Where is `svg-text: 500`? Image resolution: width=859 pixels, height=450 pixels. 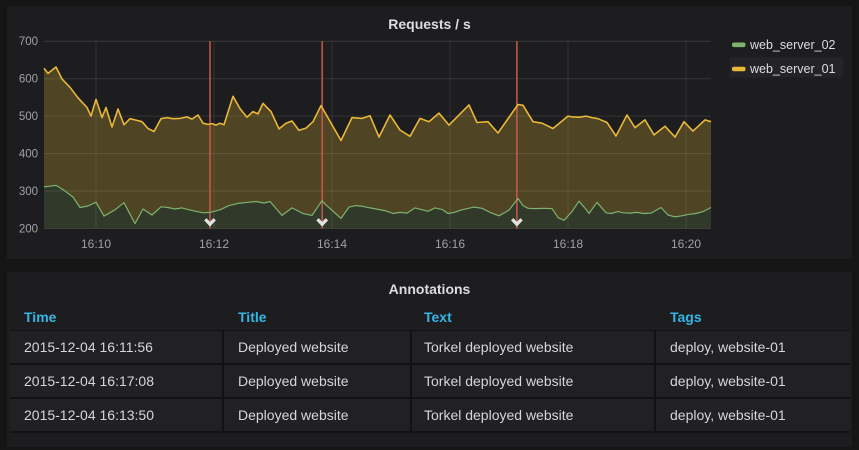
svg-text: 500 is located at coordinates (28, 117).